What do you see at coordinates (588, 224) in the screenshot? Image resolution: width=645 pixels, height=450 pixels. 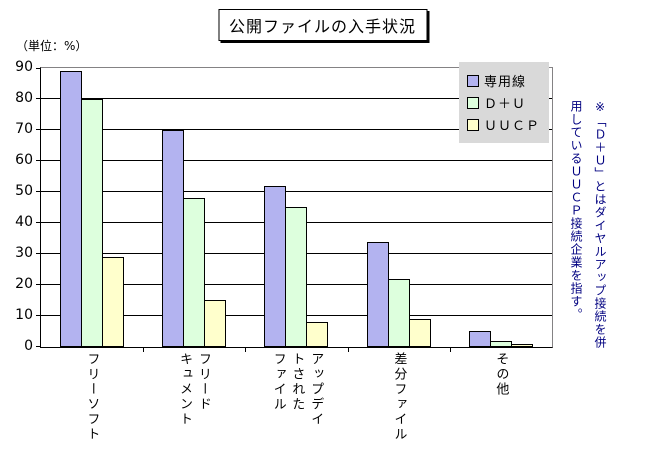 I see `footnote: ※「Ｄ＋Ｕ」とはダイヤルアップ接続を併 用しているＵＵＣＰ接続企業を指す。` at bounding box center [588, 224].